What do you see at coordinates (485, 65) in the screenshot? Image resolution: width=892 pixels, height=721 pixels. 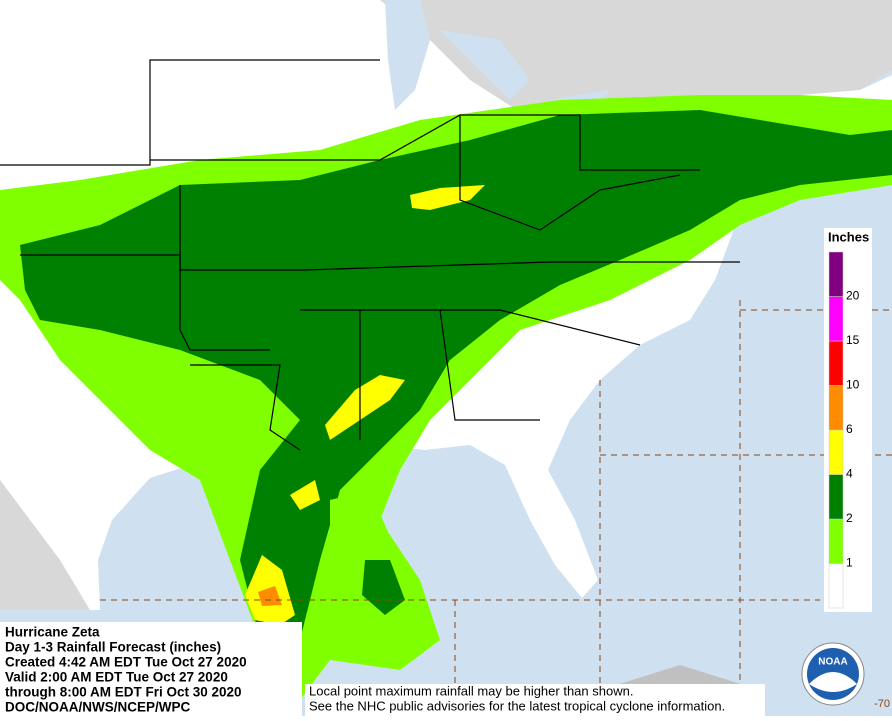 I see `lake-huron` at bounding box center [485, 65].